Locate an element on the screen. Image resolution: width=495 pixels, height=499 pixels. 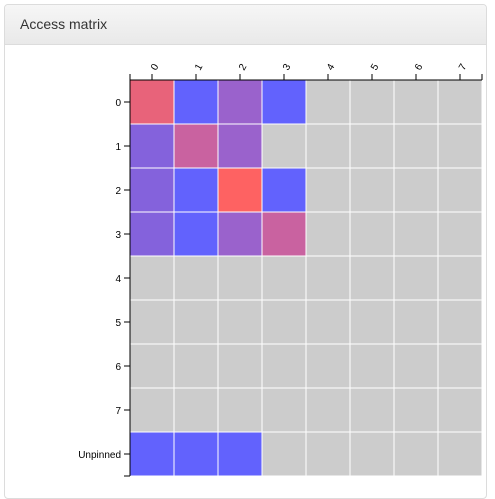
column-label: 0 is located at coordinates (155, 67).